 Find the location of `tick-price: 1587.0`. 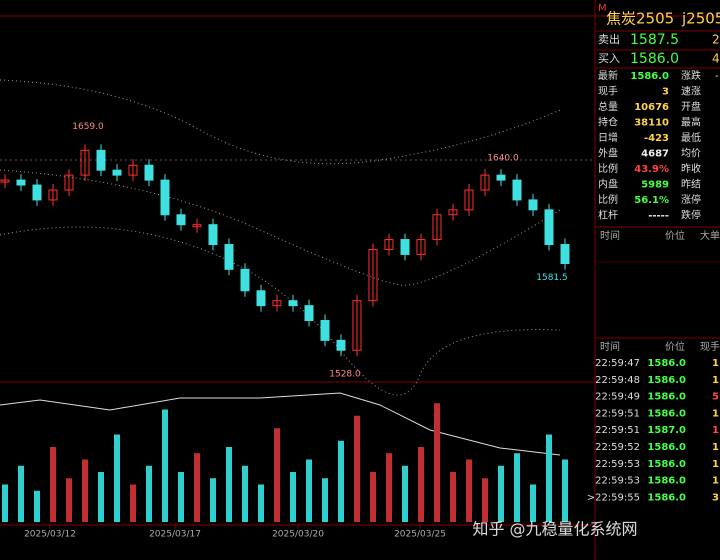

tick-price: 1587.0 is located at coordinates (666, 430).